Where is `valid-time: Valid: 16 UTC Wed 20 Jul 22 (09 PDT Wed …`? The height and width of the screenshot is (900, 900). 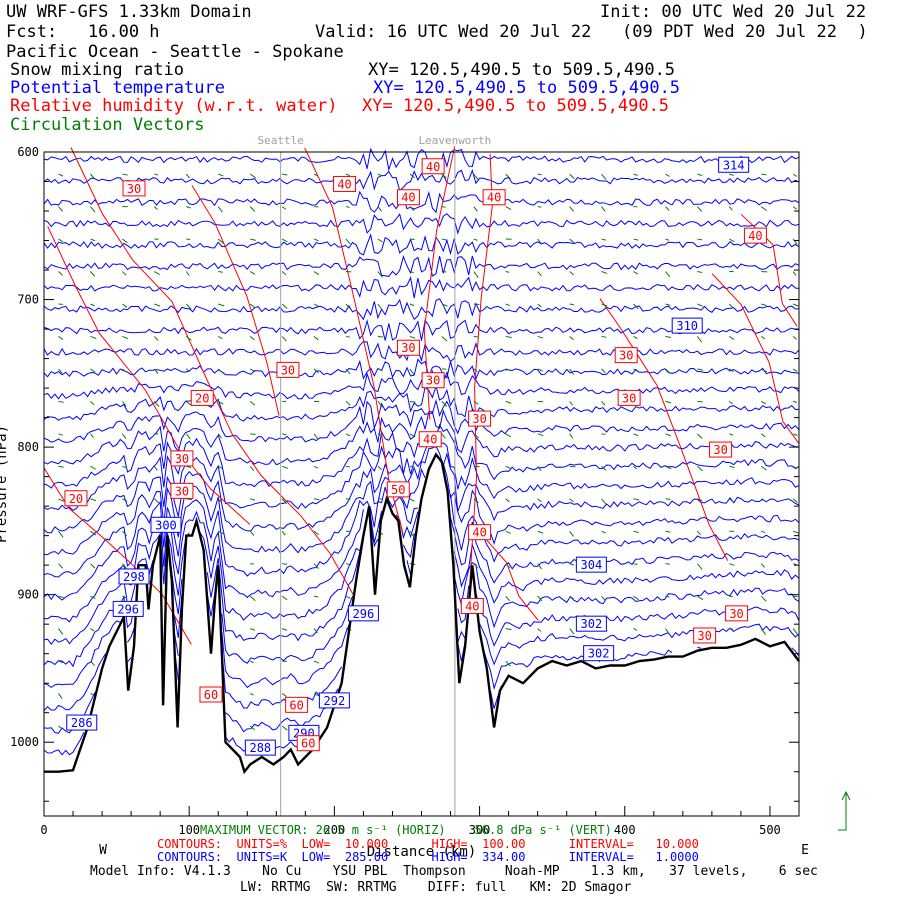 valid-time: Valid: 16 UTC Wed 20 Jul 22 (09 PDT Wed … is located at coordinates (591, 32).